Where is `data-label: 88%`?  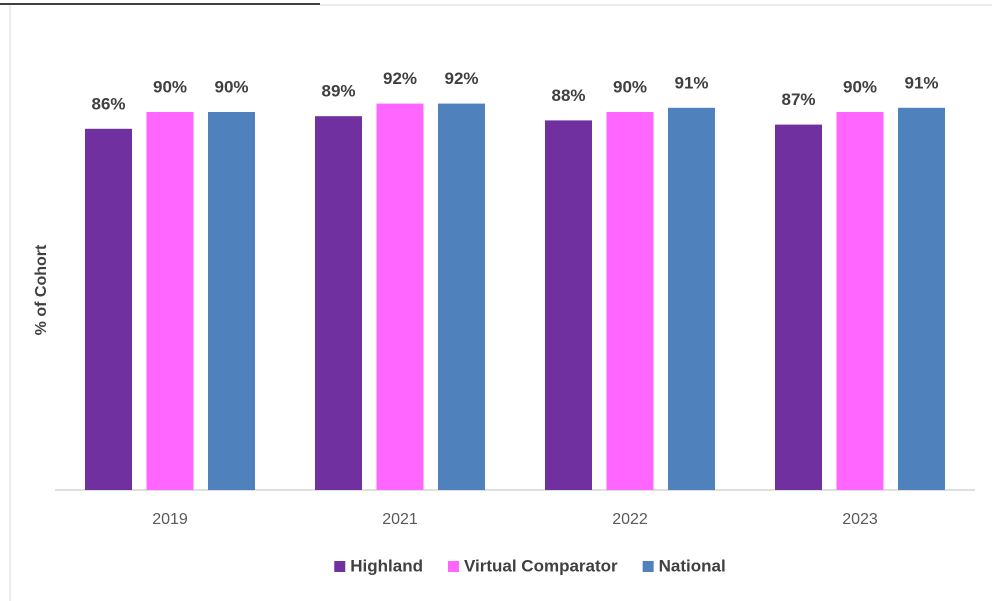 data-label: 88% is located at coordinates (568, 95).